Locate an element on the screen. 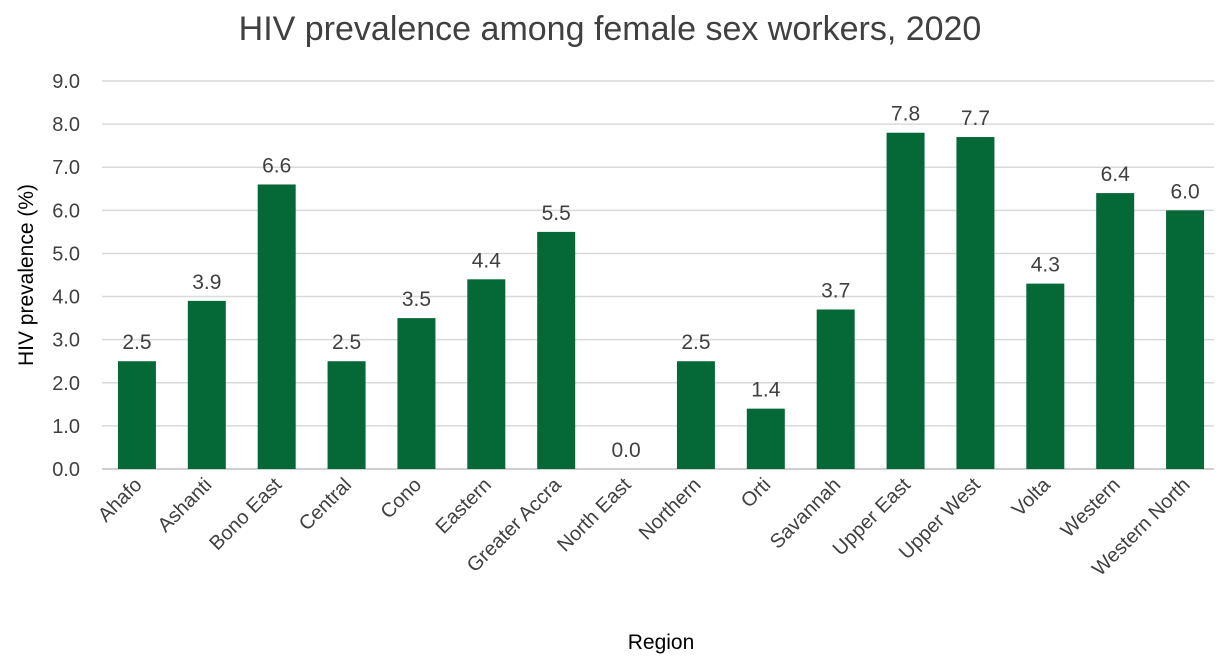 This screenshot has width=1220, height=657. y-tick-label: 3.0 is located at coordinates (66, 341).